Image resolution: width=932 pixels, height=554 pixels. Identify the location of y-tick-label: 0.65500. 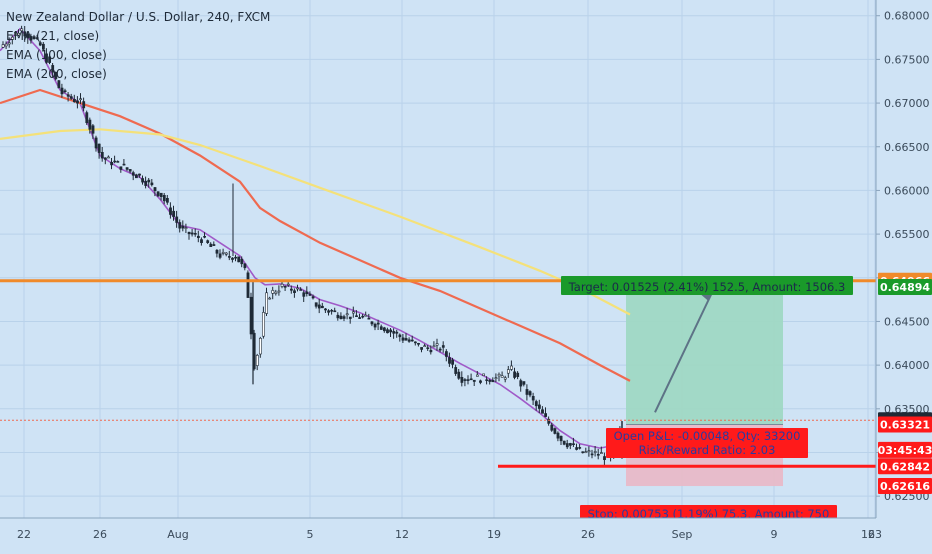
(907, 234).